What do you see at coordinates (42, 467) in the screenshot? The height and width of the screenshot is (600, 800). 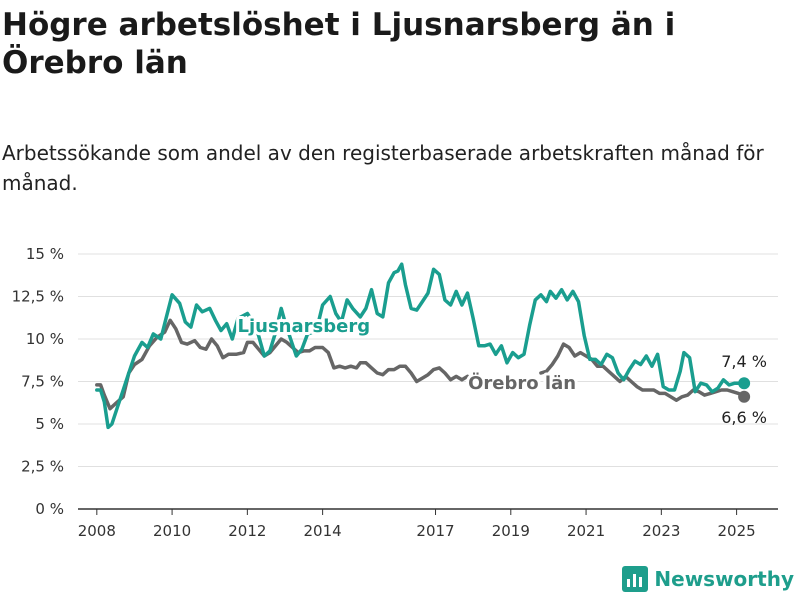 I see `y-tick-label: 2,5 %` at bounding box center [42, 467].